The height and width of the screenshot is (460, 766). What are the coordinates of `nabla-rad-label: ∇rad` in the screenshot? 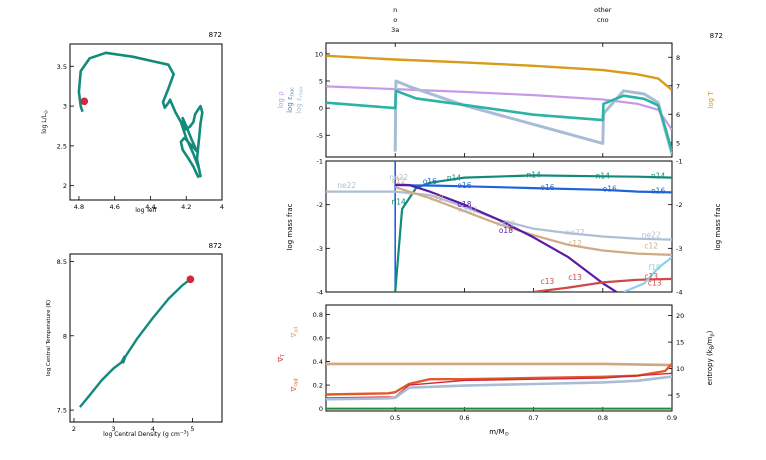 It's located at (295, 386).